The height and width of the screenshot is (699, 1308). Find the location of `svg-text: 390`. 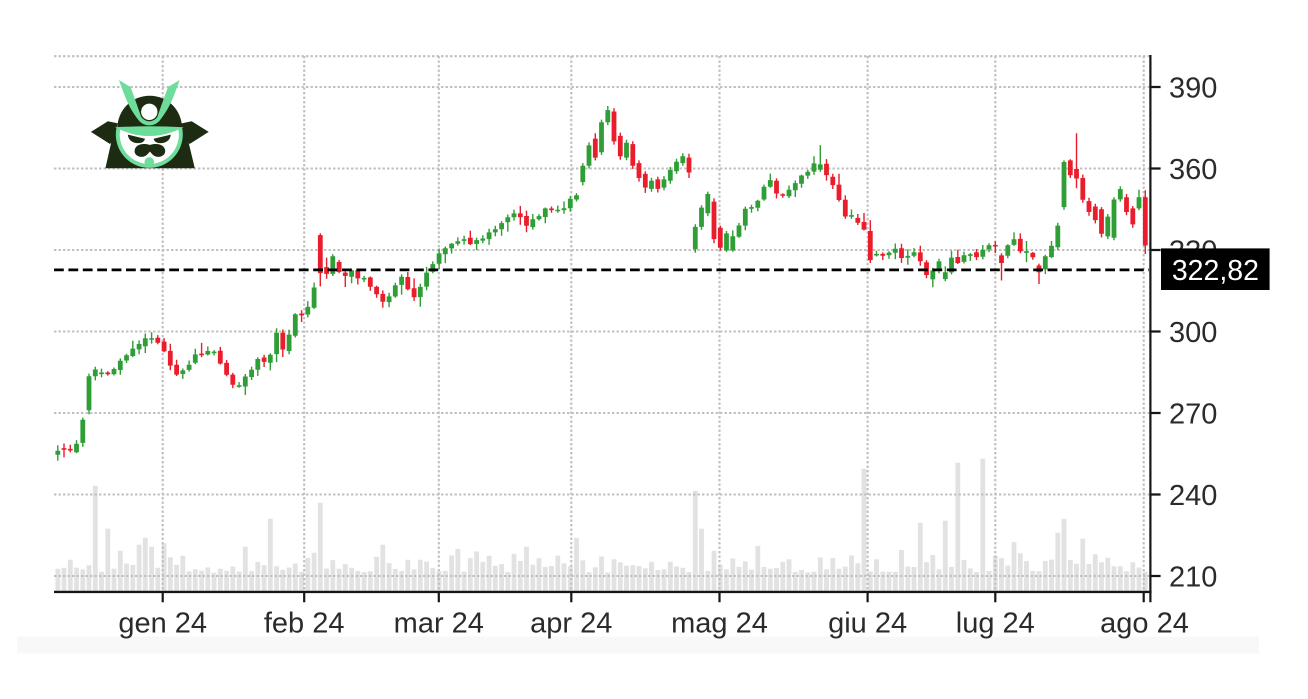

svg-text: 390 is located at coordinates (1193, 88).